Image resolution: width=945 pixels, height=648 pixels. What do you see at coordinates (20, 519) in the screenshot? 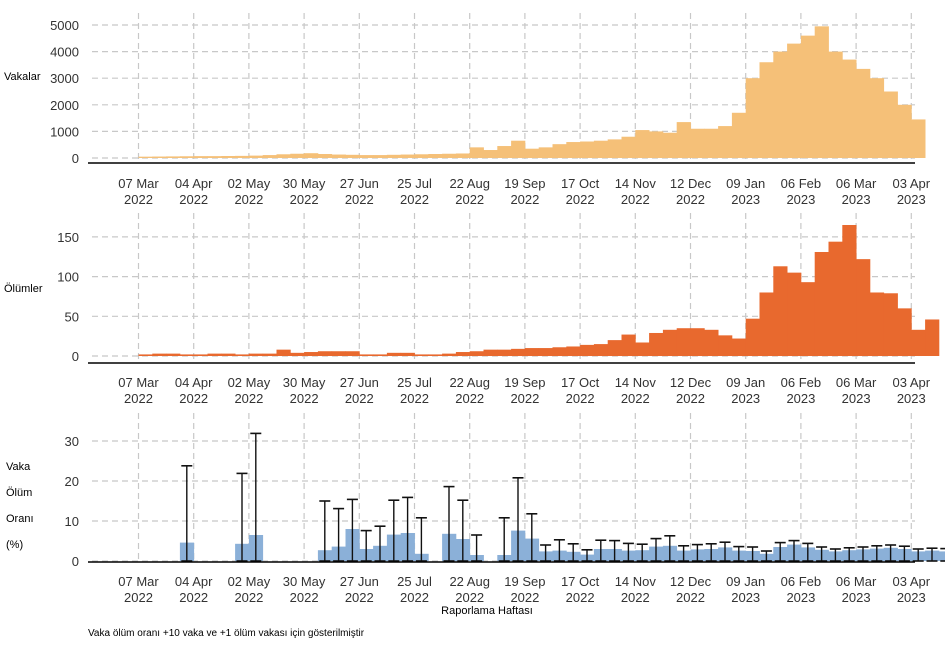
I see `y-axis-label-line: Oranı` at bounding box center [20, 519].